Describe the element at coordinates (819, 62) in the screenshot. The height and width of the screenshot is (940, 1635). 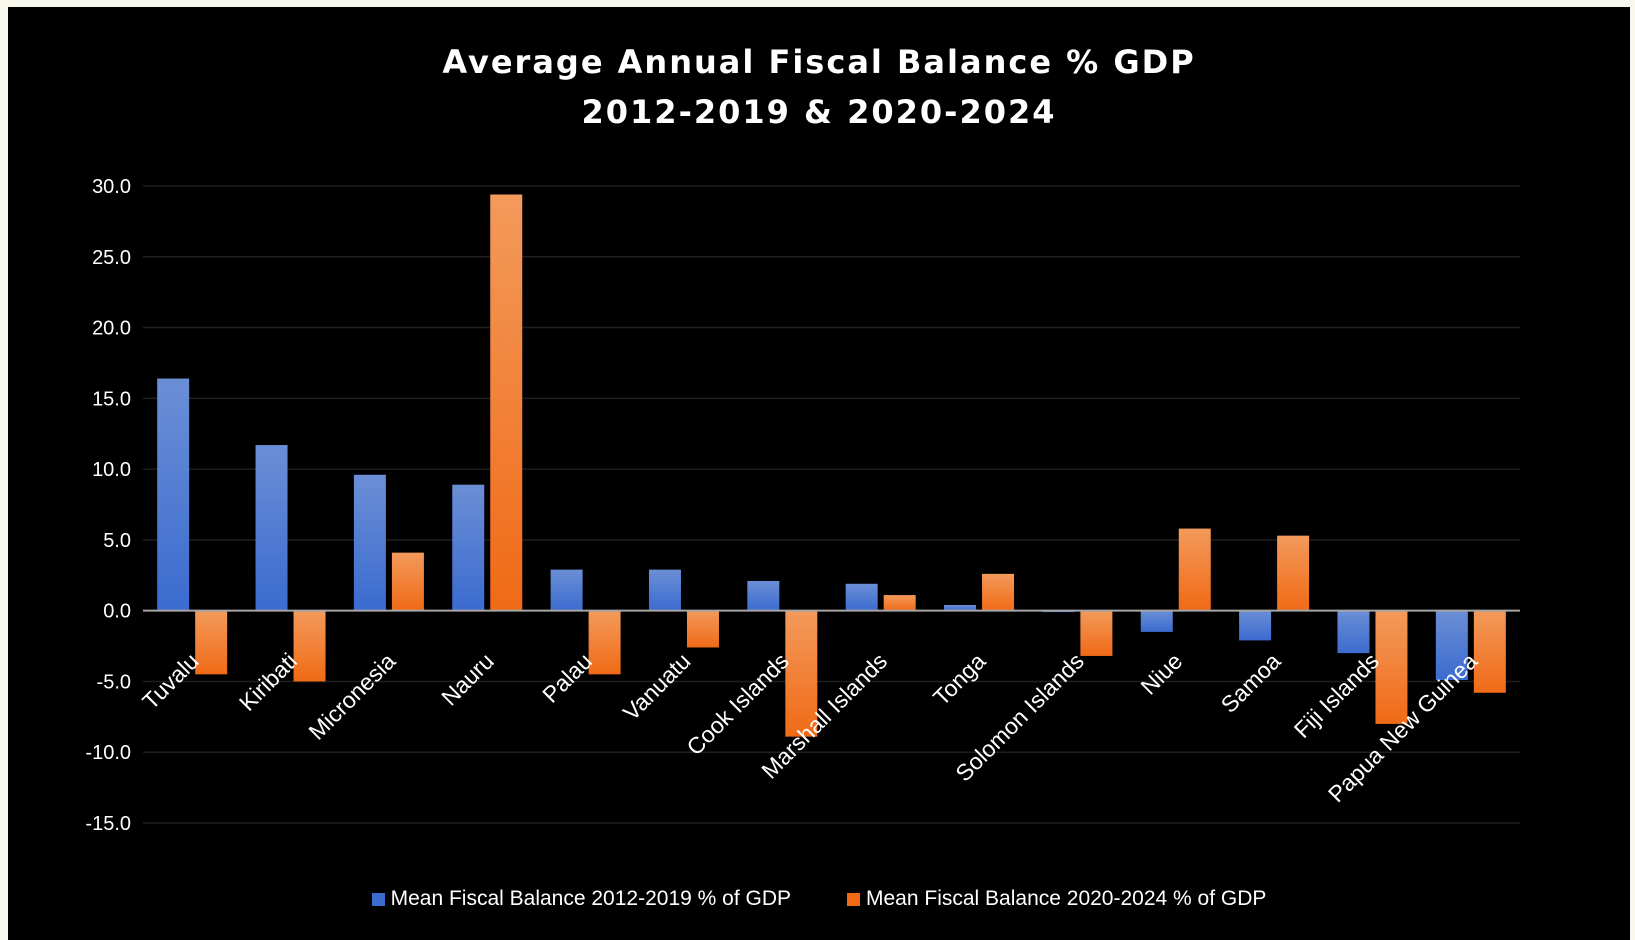
I see `chart-title-line-1: Average Annual Fiscal Balance % GDP` at that location.